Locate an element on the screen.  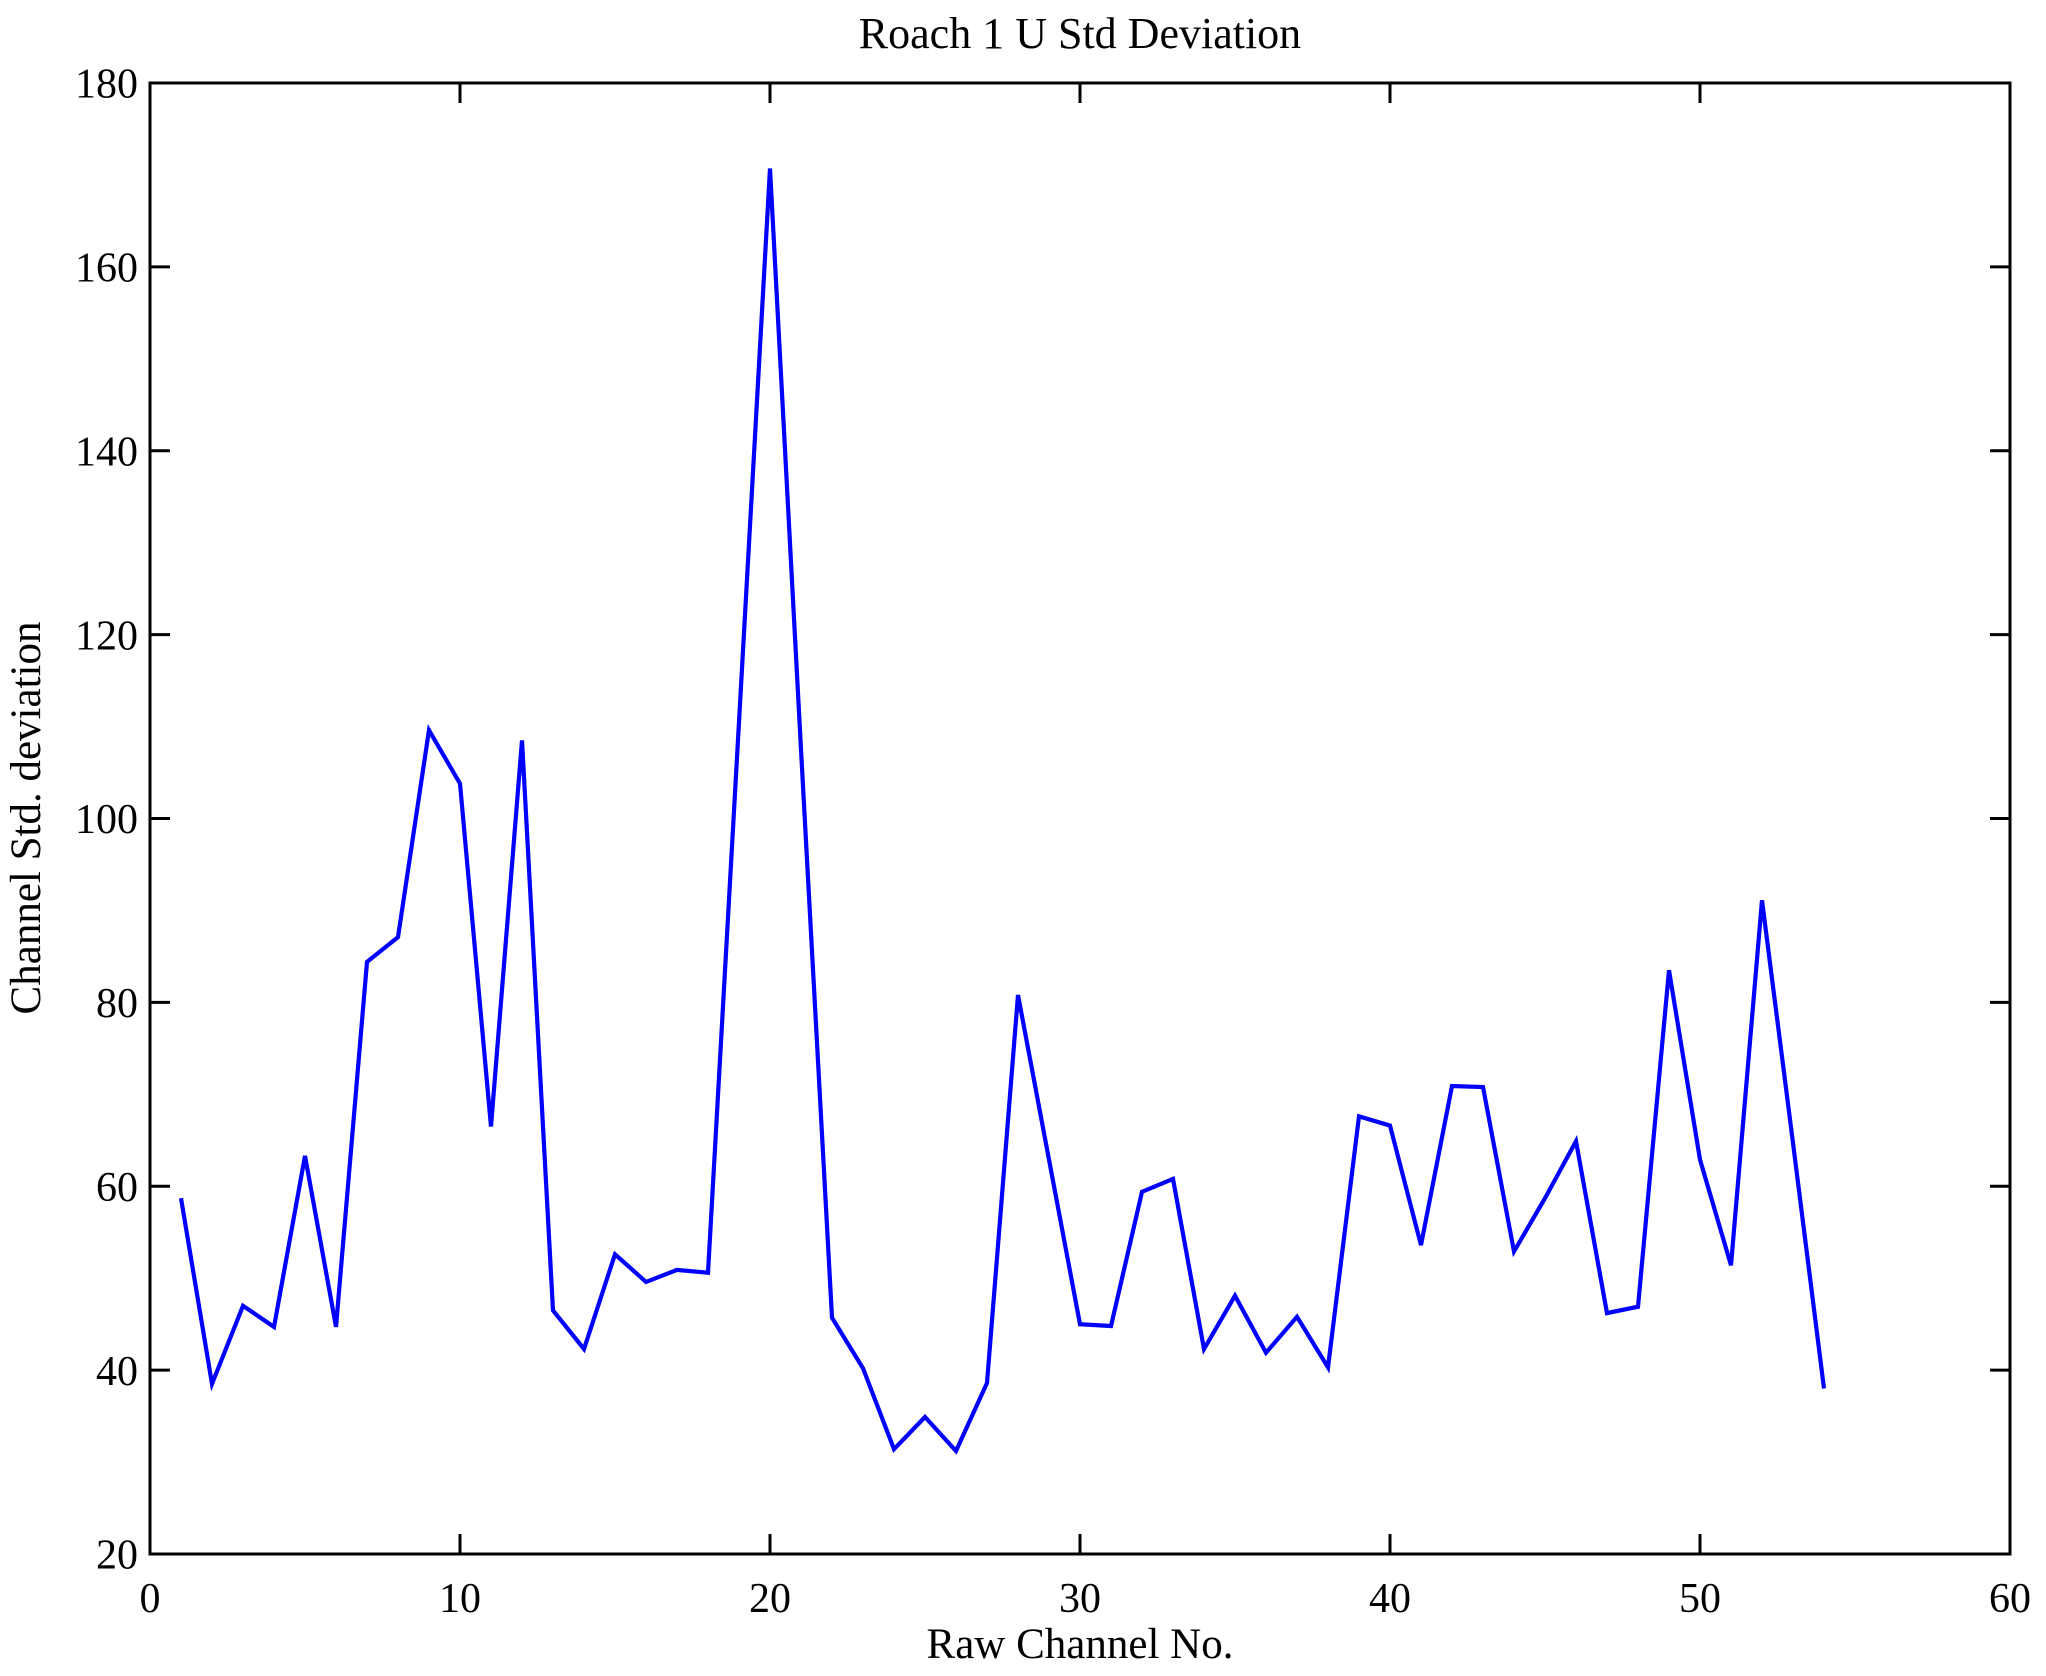
y-tick-label: 60 is located at coordinates (117, 1188).